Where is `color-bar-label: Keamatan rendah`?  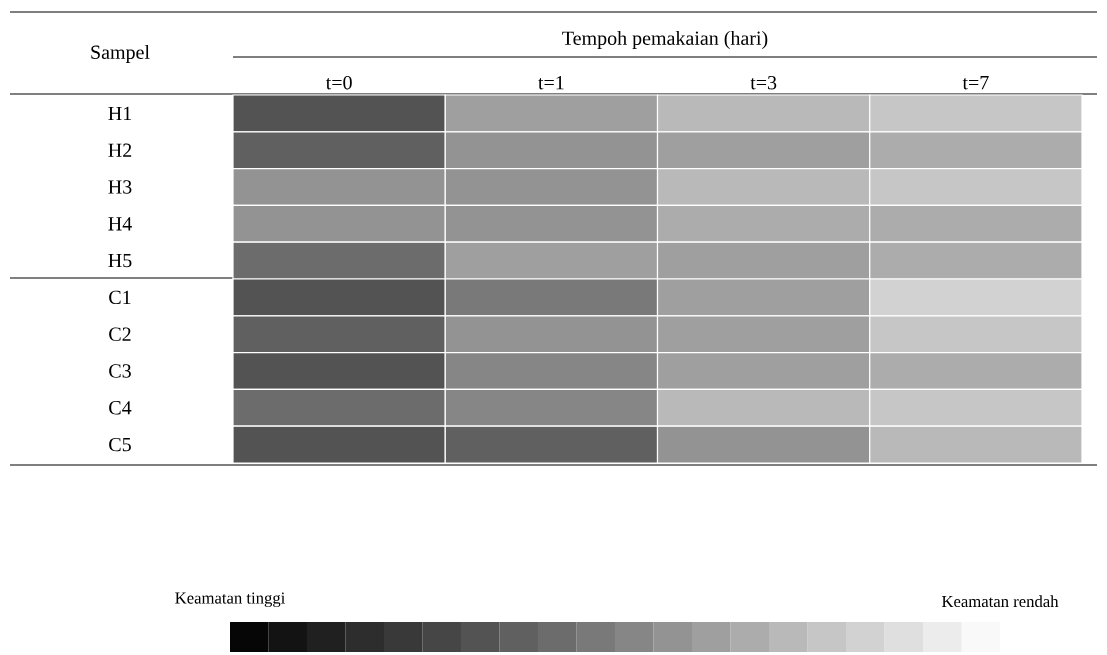
color-bar-label: Keamatan rendah is located at coordinates (1000, 601).